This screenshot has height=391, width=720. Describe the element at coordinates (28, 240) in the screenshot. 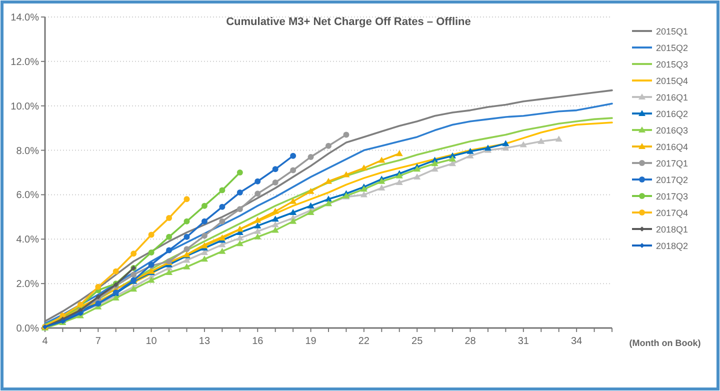

I see `y-tick-label: 4.0%` at that location.